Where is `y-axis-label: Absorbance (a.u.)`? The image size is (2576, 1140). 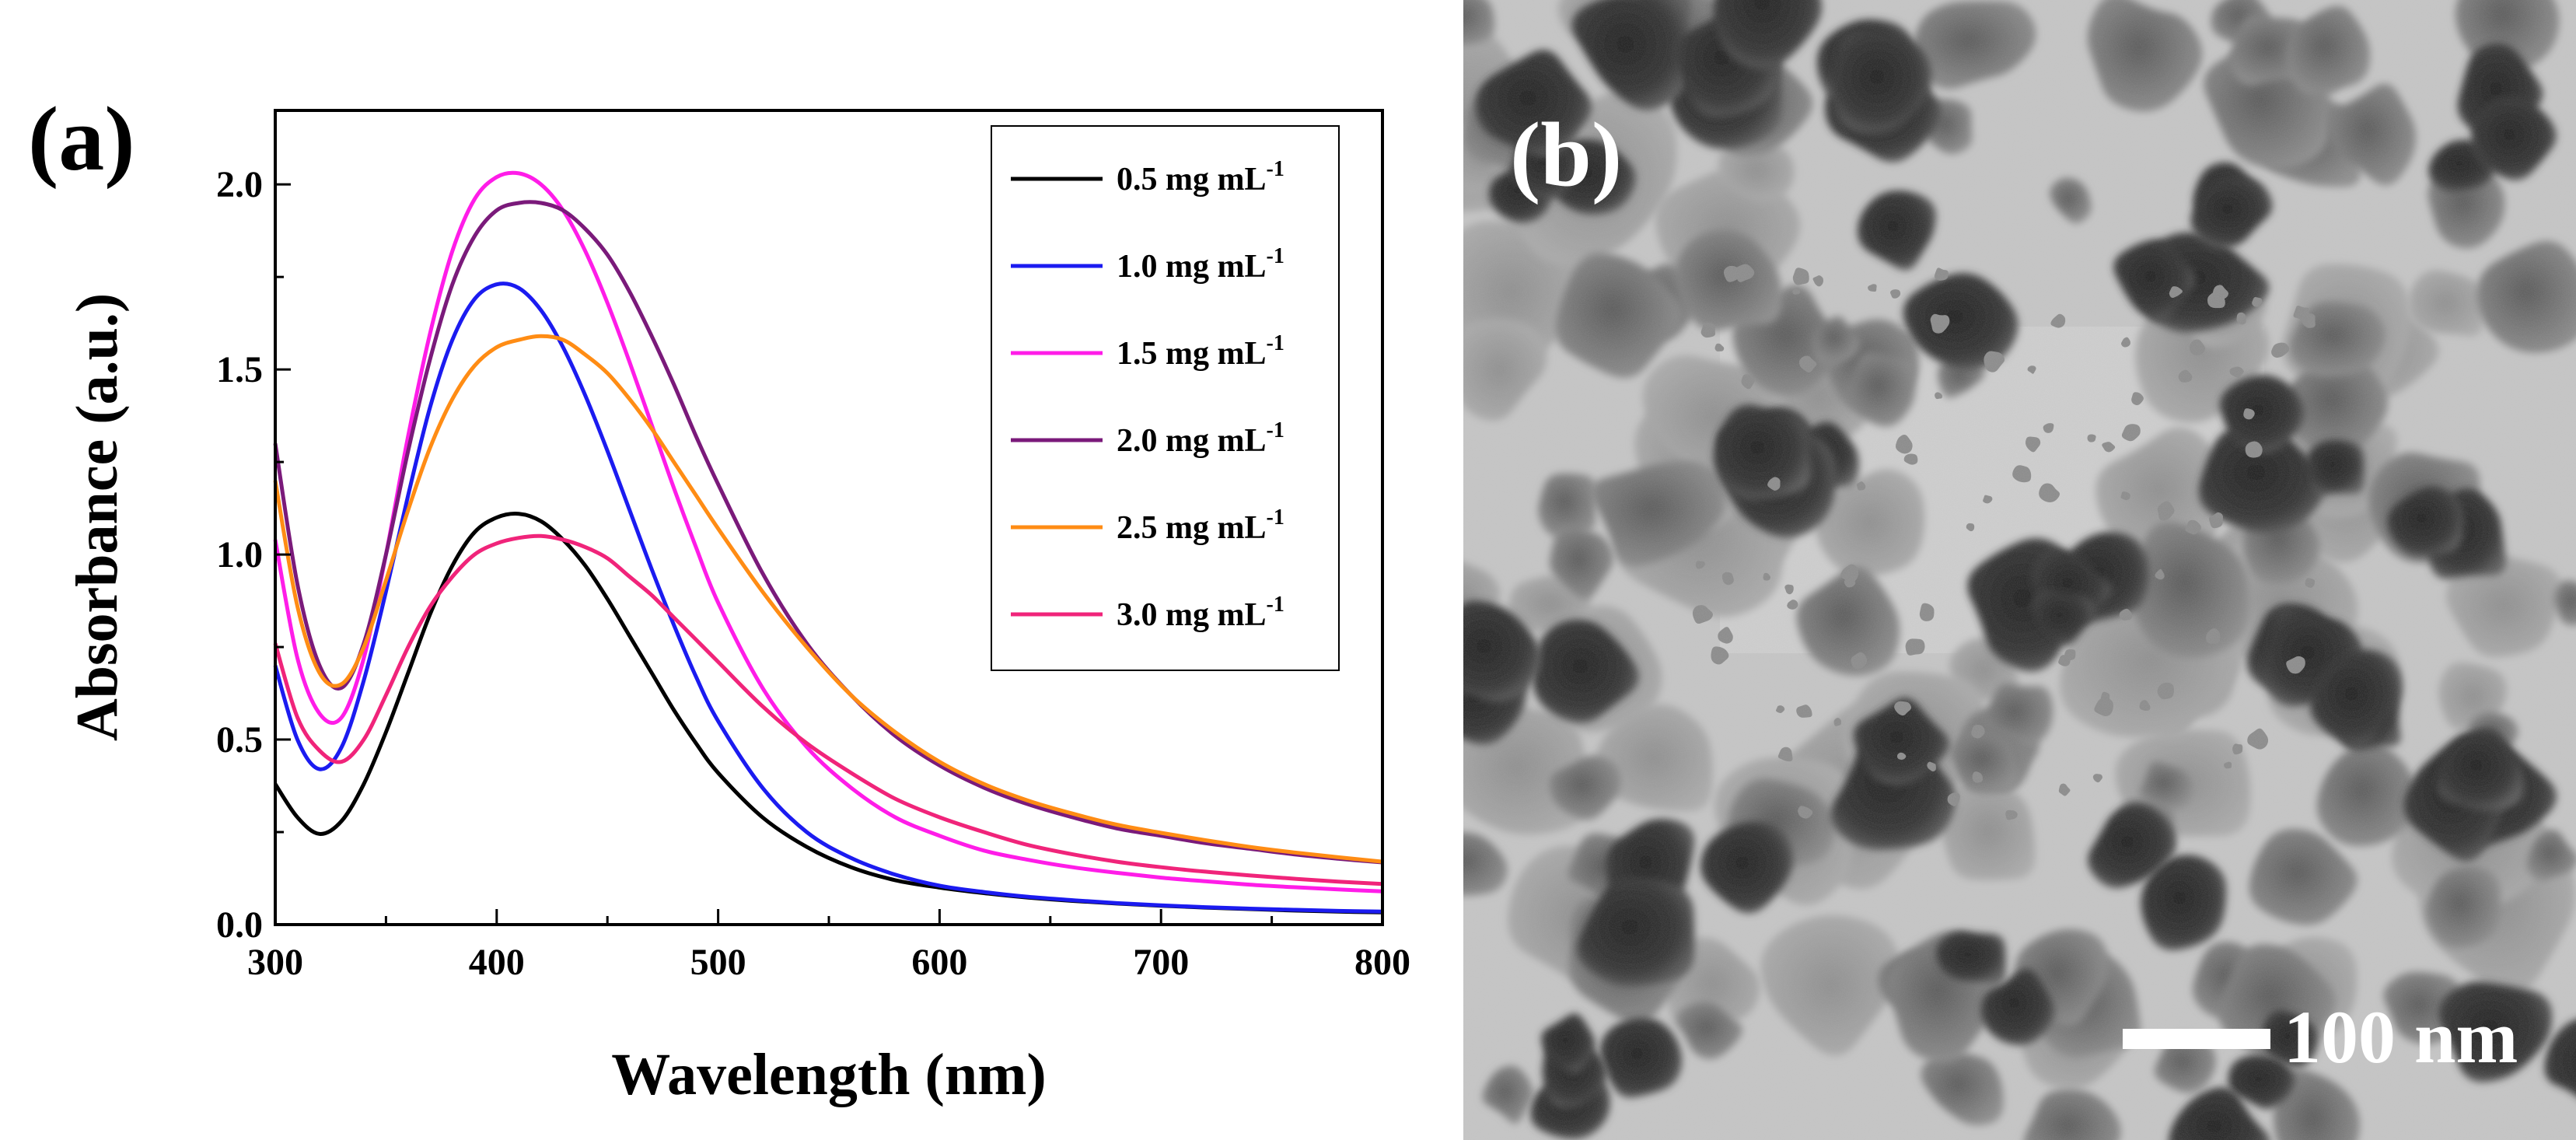
y-axis-label: Absorbance (a.u.) is located at coordinates (97, 517).